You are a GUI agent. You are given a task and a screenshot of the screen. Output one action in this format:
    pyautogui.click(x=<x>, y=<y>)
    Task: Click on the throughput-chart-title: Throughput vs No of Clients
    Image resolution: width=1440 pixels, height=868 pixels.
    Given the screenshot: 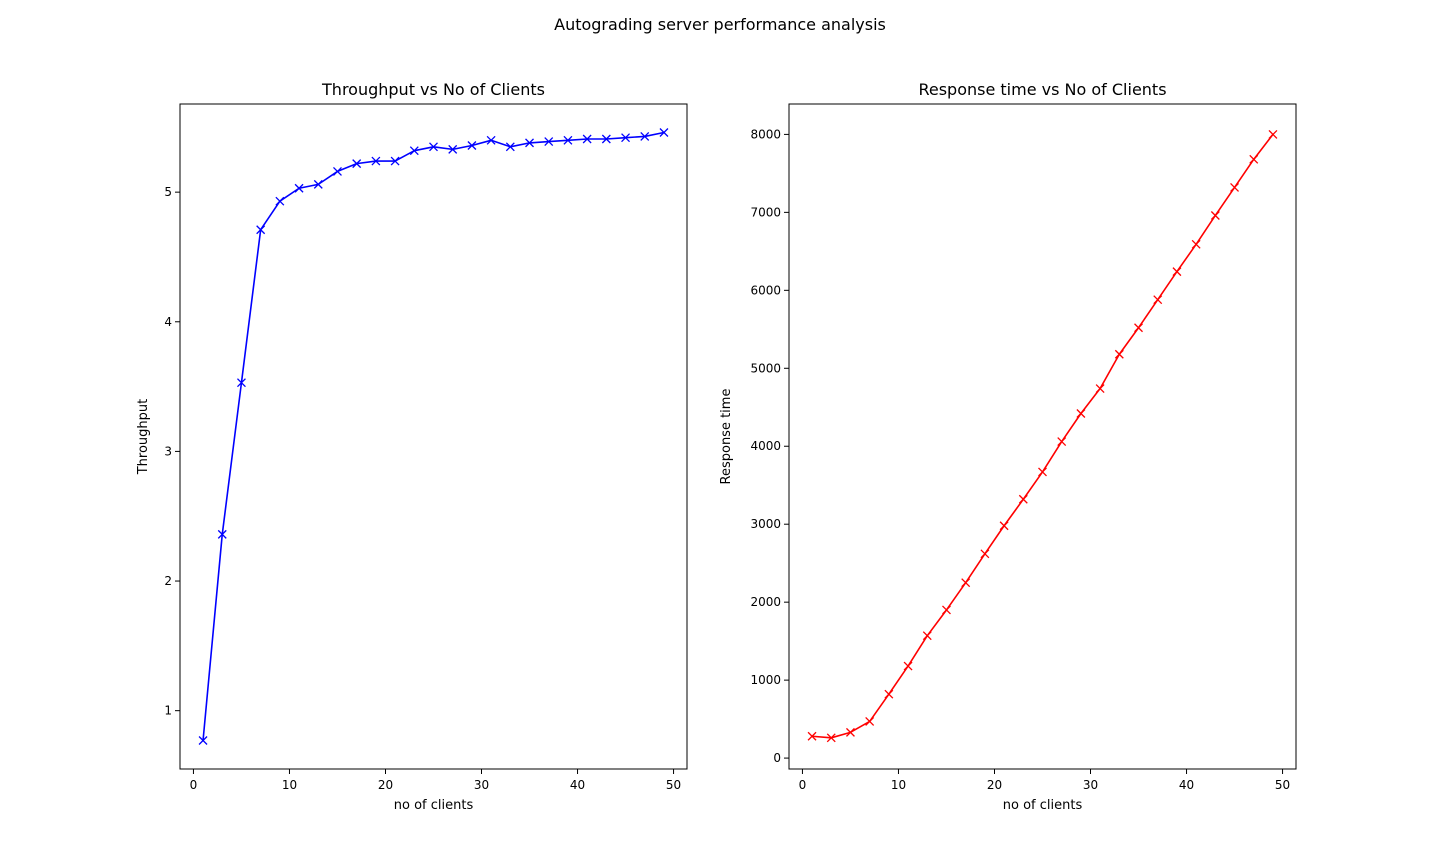 What is the action you would take?
    pyautogui.click(x=433, y=89)
    